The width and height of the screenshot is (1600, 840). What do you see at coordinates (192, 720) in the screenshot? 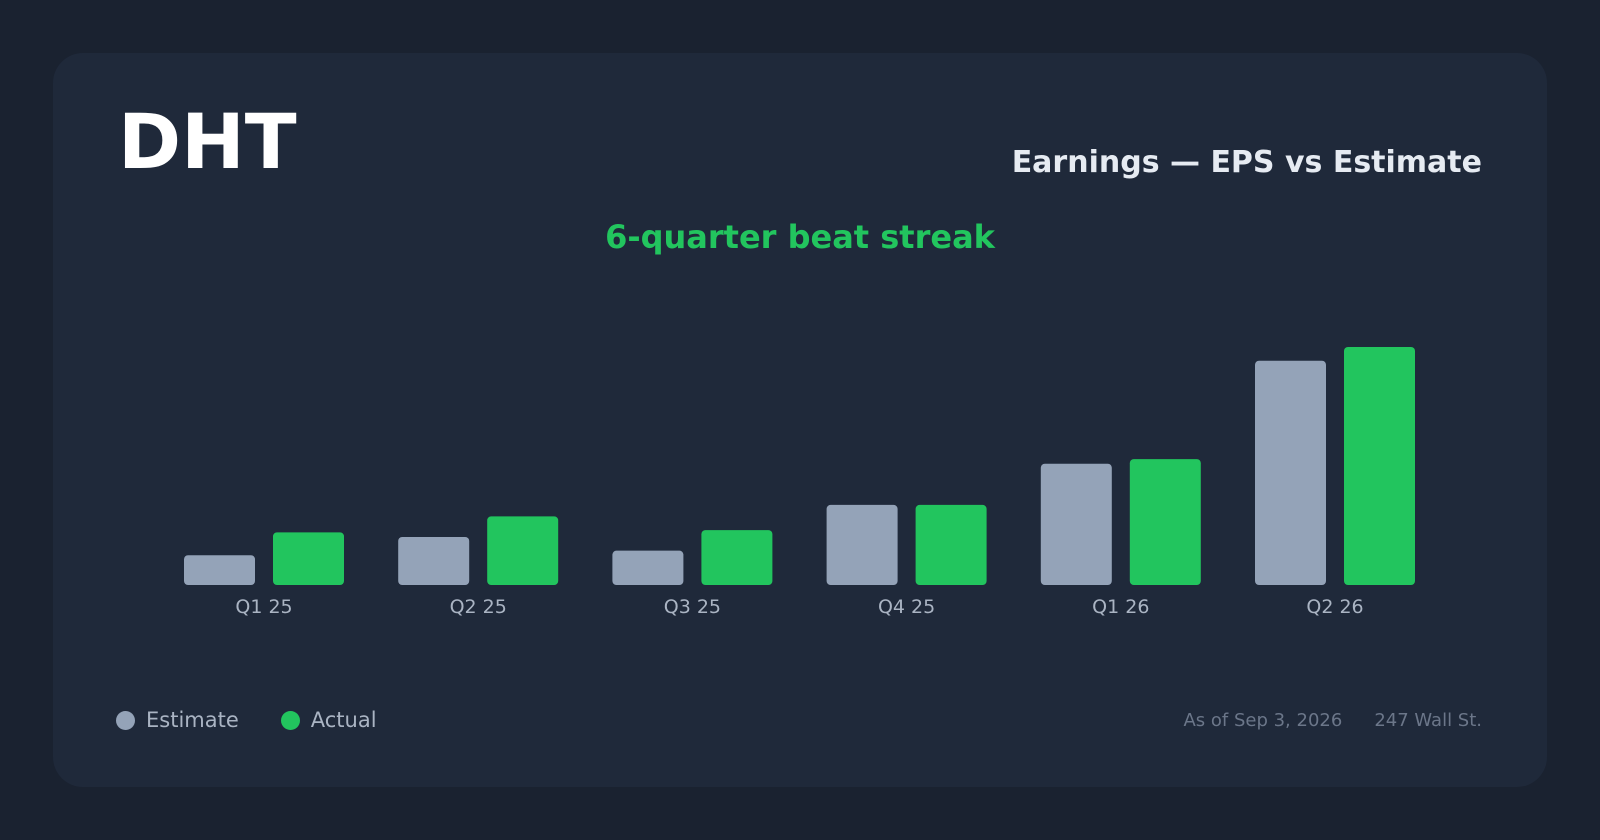
I see `legend-label-estimate: Estimate` at bounding box center [192, 720].